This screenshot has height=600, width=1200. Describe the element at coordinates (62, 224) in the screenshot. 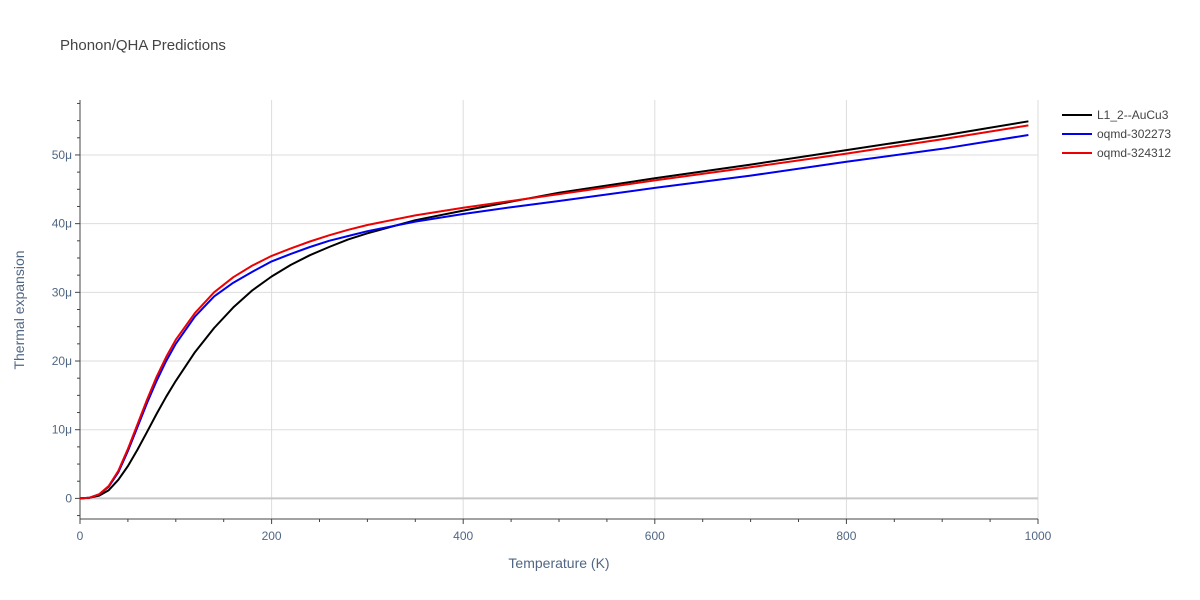

I see `y-tick-label: 40μ` at that location.